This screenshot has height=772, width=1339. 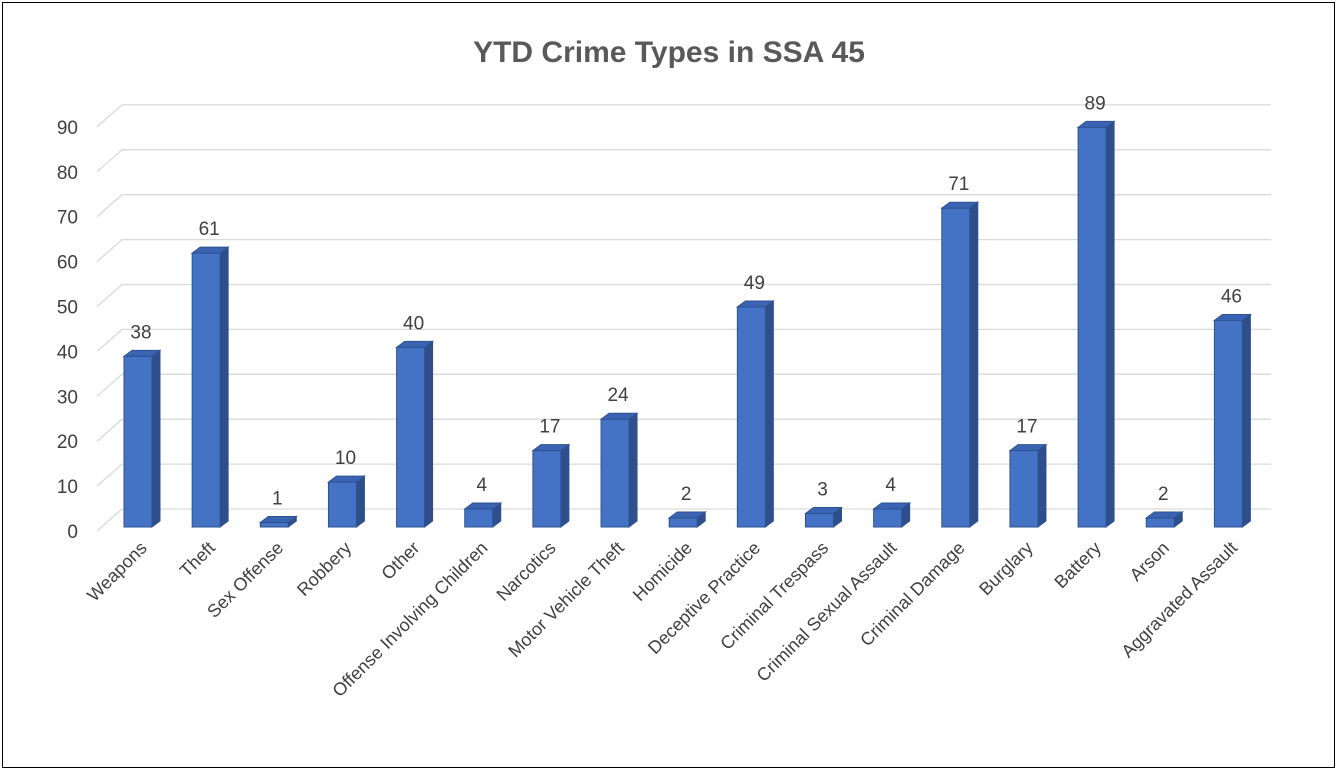 I want to click on y-tick-label: 90, so click(x=67, y=128).